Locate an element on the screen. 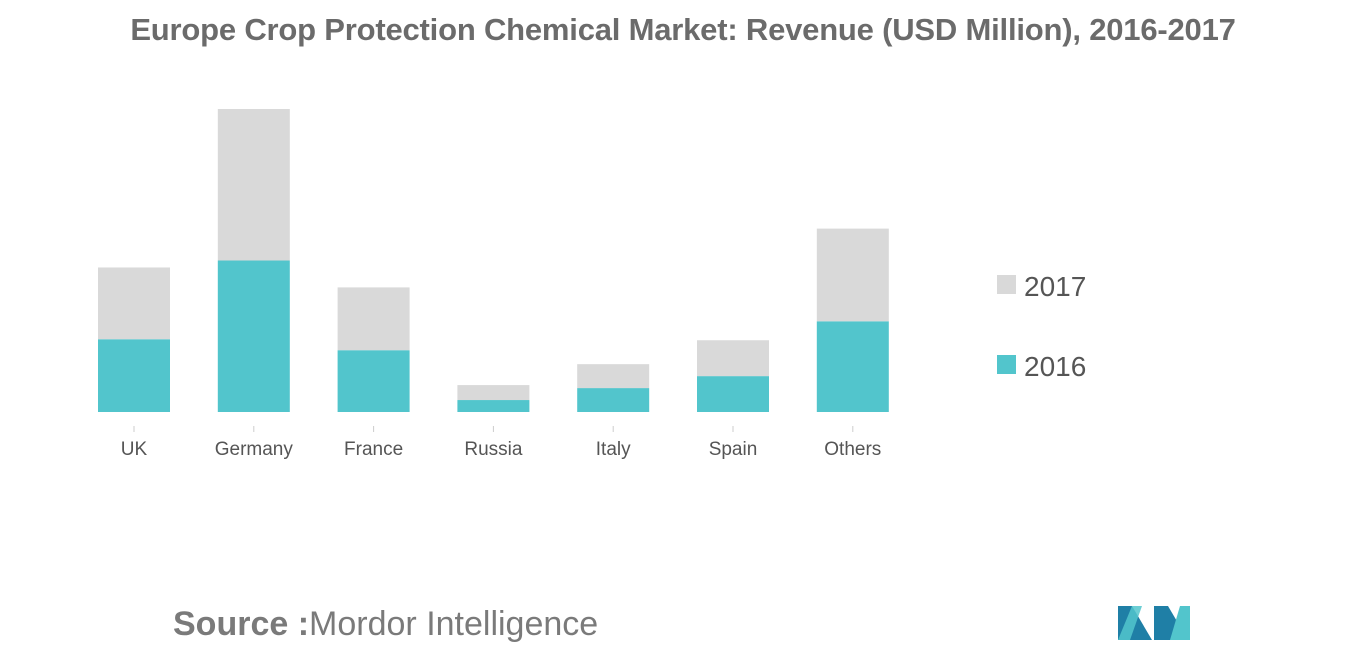 This screenshot has width=1366, height=655. x-tick-label: France is located at coordinates (373, 449).